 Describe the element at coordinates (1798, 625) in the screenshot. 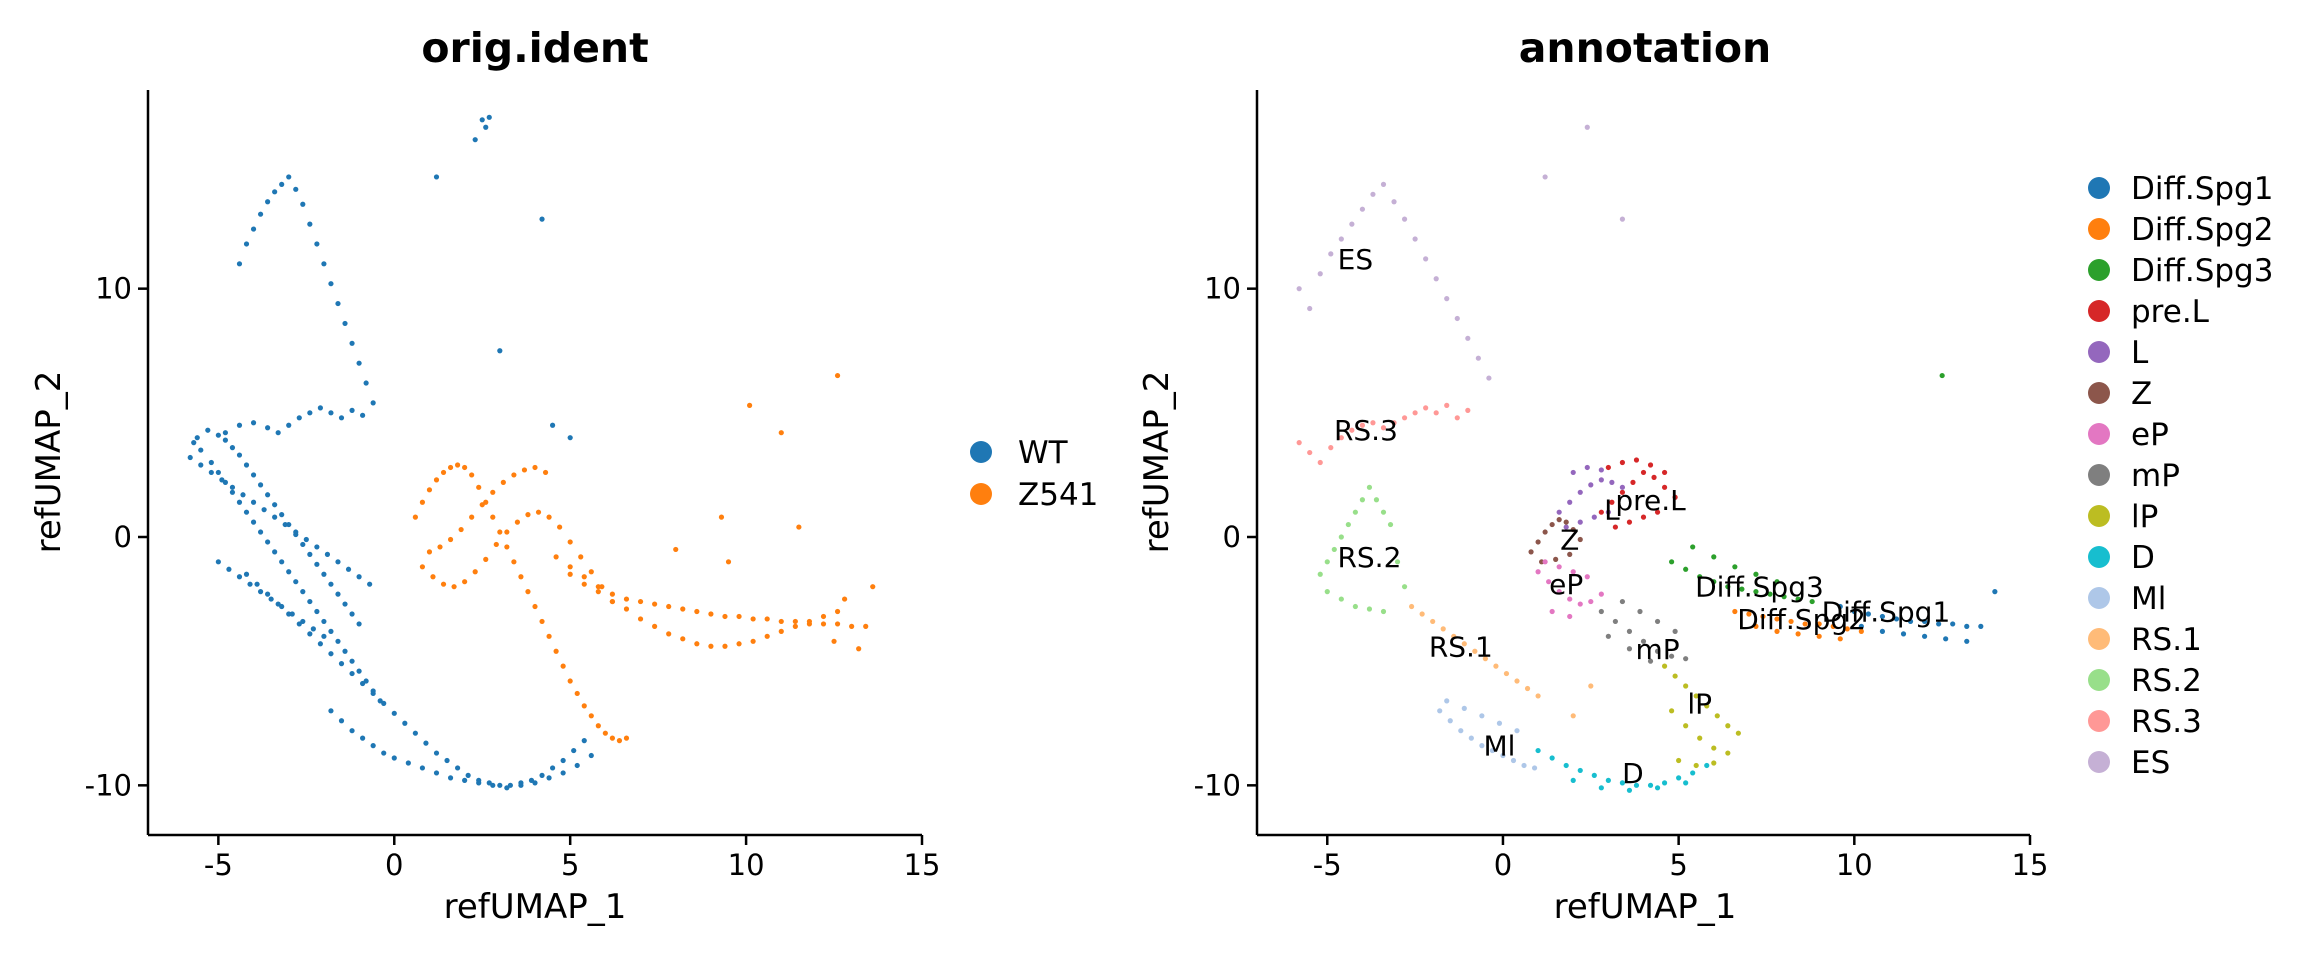

I see `series-diff-spg2` at that location.